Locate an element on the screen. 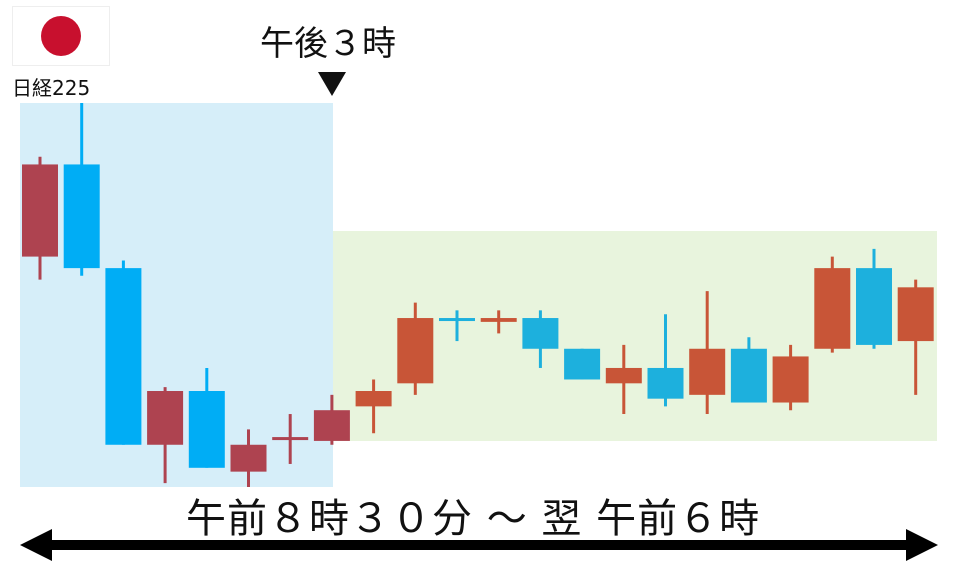 This screenshot has width=960, height=567. double-headed-arrow-icon is located at coordinates (479, 545).